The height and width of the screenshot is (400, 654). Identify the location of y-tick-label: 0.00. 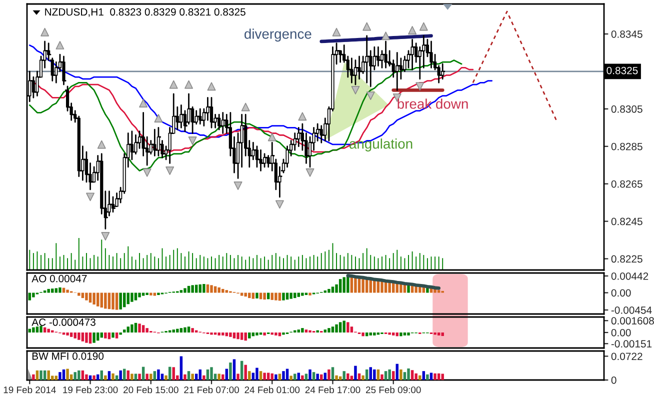
(621, 293).